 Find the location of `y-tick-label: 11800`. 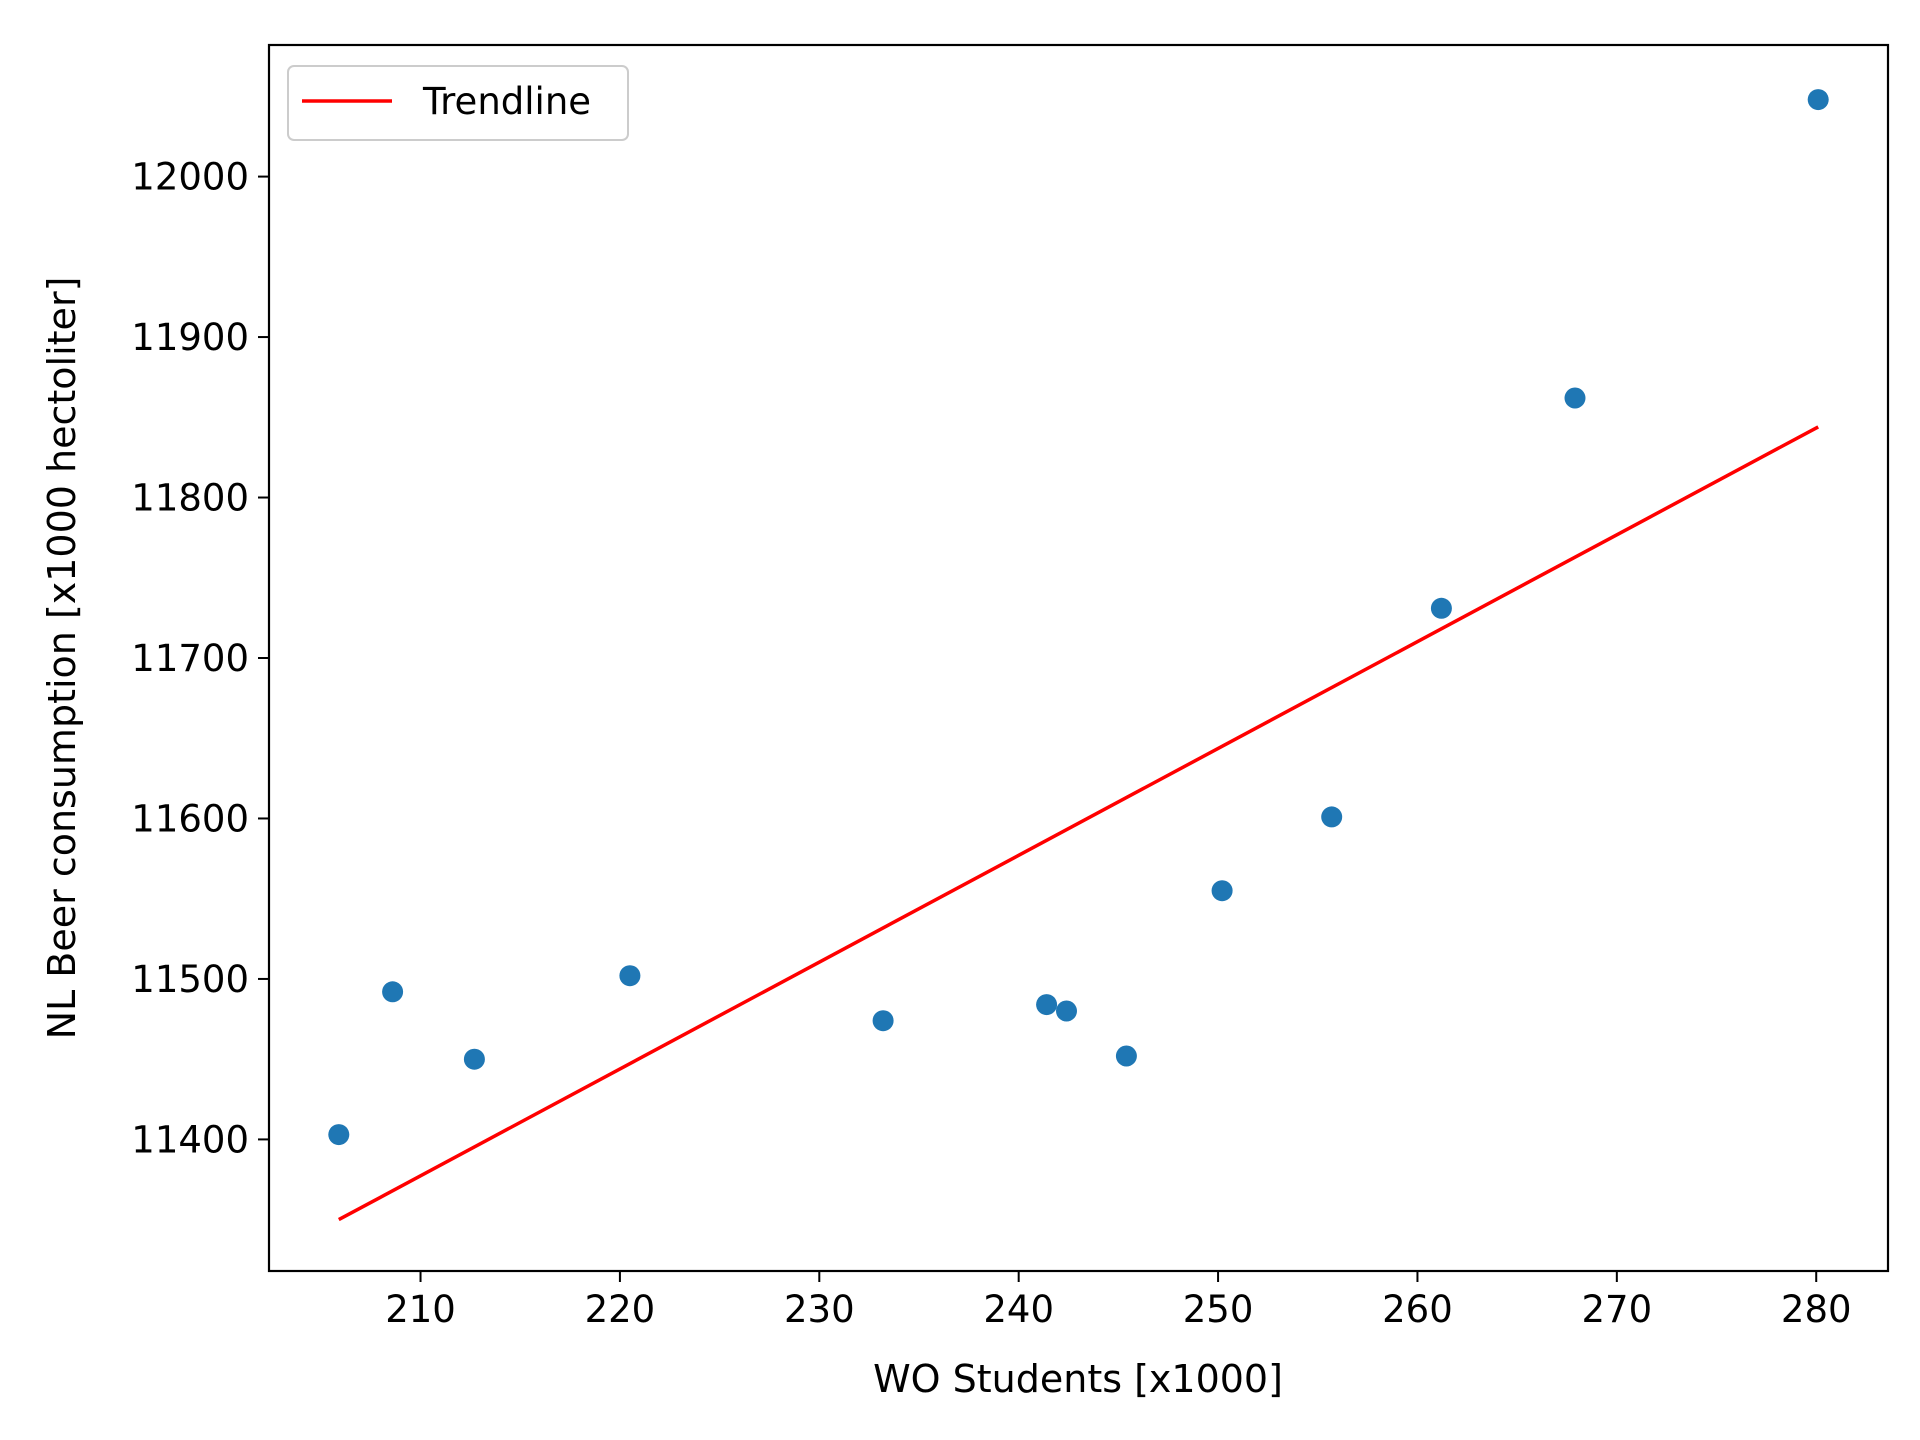

y-tick-label: 11800 is located at coordinates (190, 498).